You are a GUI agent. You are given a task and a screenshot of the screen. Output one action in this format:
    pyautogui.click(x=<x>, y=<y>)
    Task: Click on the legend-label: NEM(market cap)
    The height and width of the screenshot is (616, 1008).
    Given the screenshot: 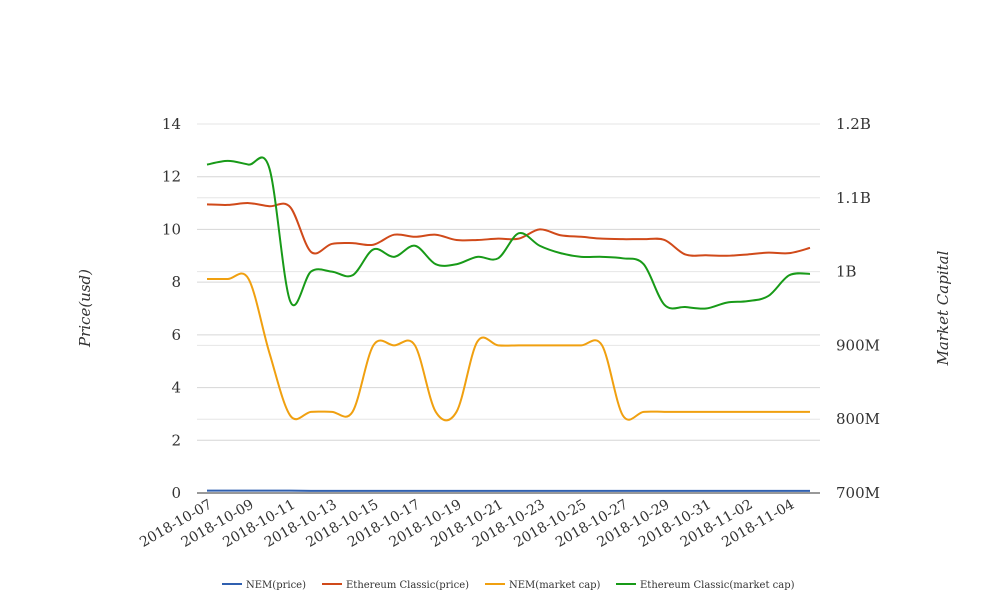 What is the action you would take?
    pyautogui.click(x=555, y=585)
    